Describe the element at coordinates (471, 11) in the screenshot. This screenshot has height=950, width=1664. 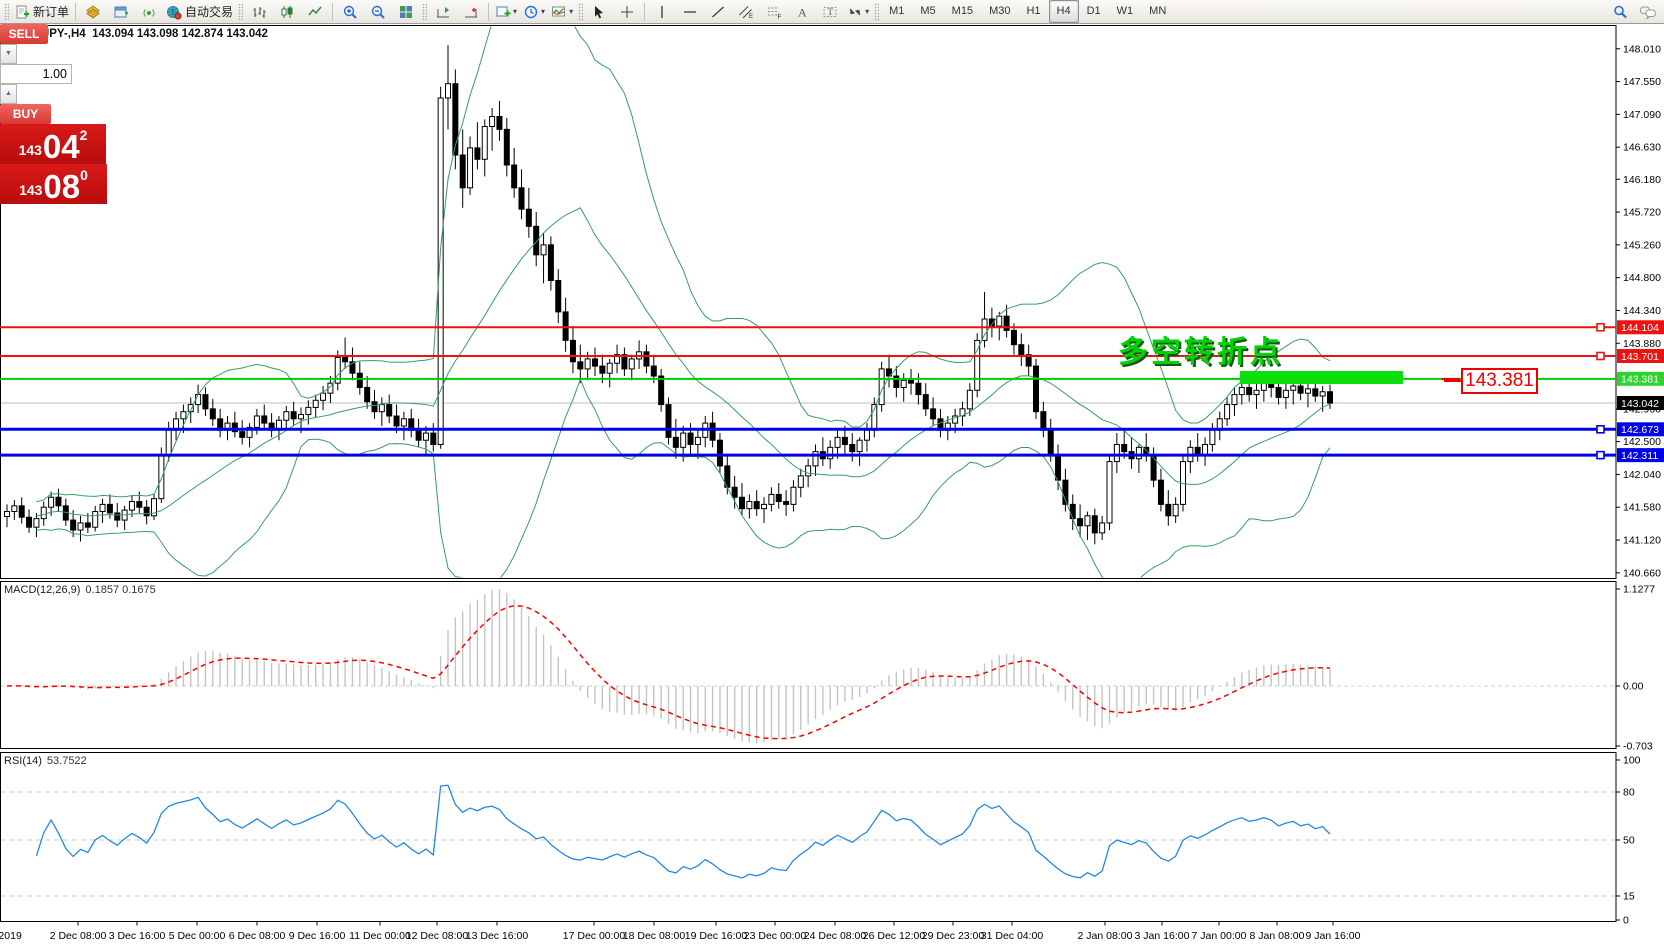
I see `auto-scroll-button` at that location.